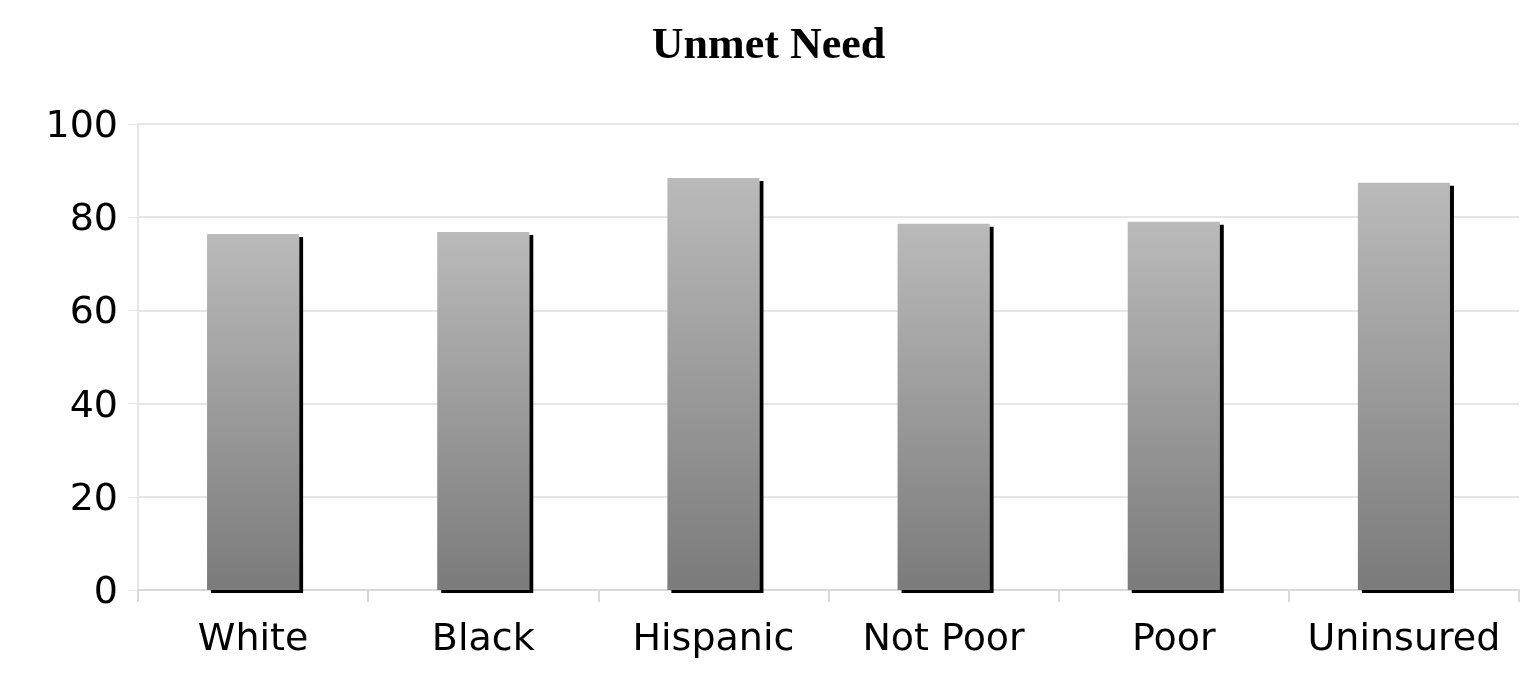 The height and width of the screenshot is (686, 1537). I want to click on y-tick-label: 40, so click(93, 403).